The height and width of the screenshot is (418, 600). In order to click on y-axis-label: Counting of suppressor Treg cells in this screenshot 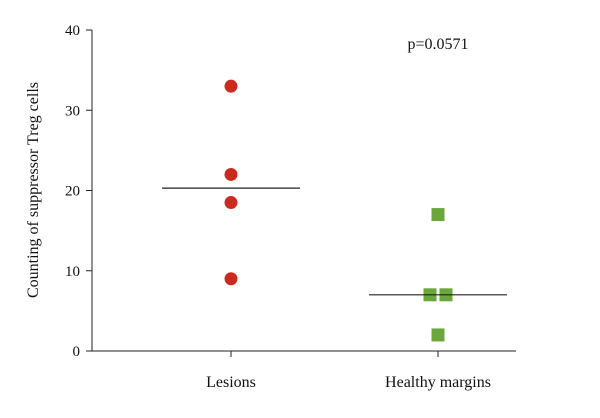, I will do `click(33, 190)`.